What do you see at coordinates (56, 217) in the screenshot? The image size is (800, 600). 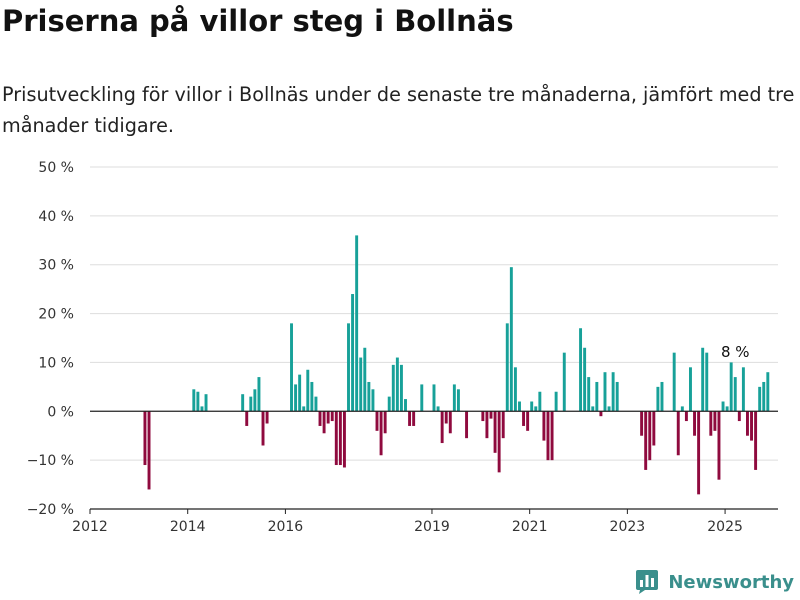 I see `y-tick-label: 40 %` at bounding box center [56, 217].